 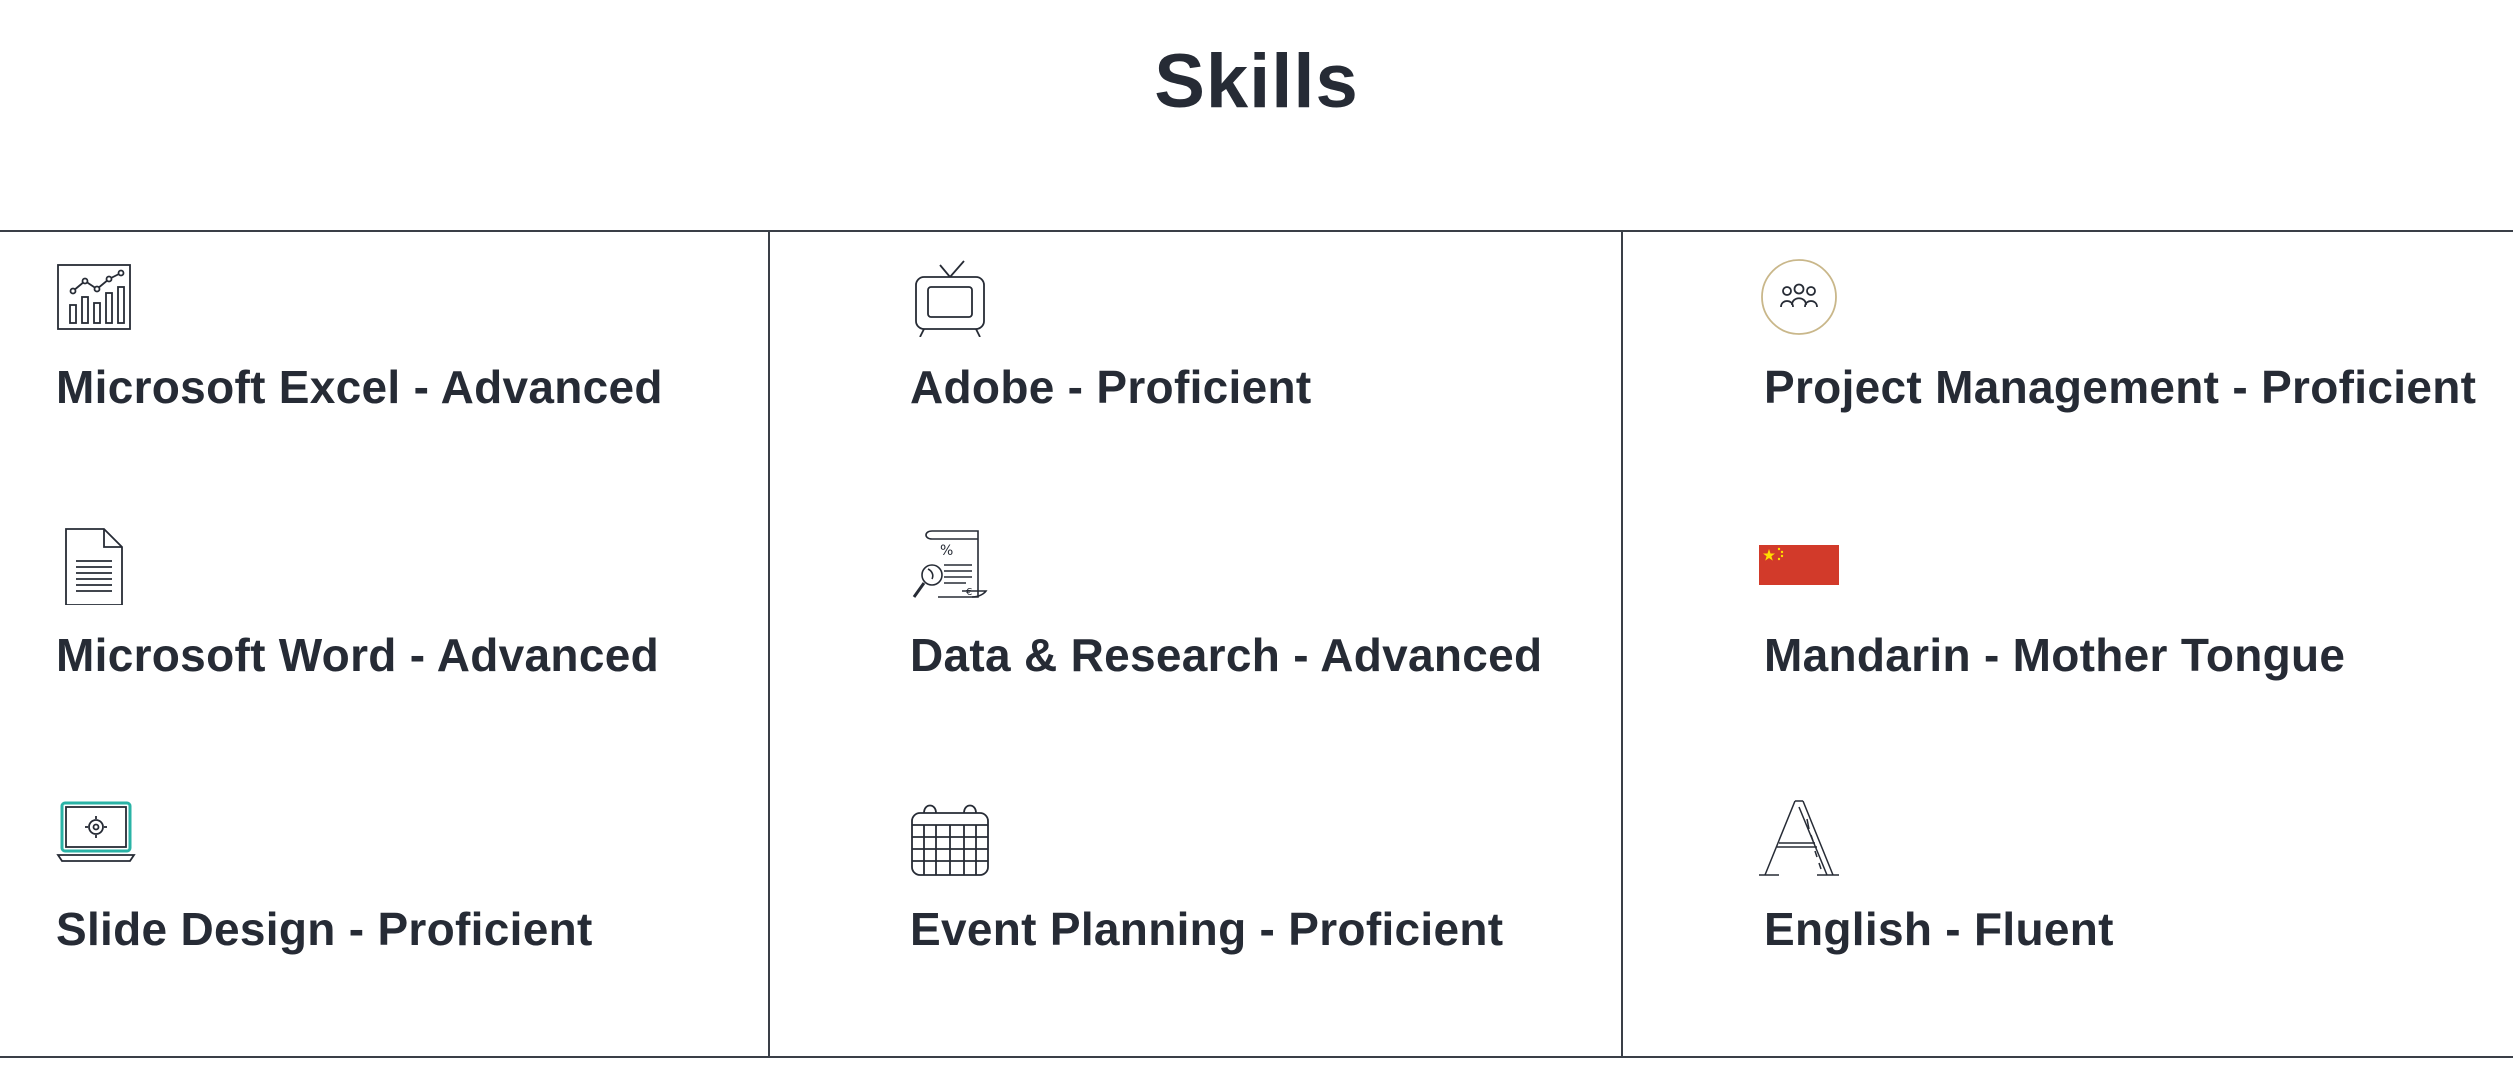 I want to click on skill-label: Microsoft Word - Advanced, so click(x=357, y=655).